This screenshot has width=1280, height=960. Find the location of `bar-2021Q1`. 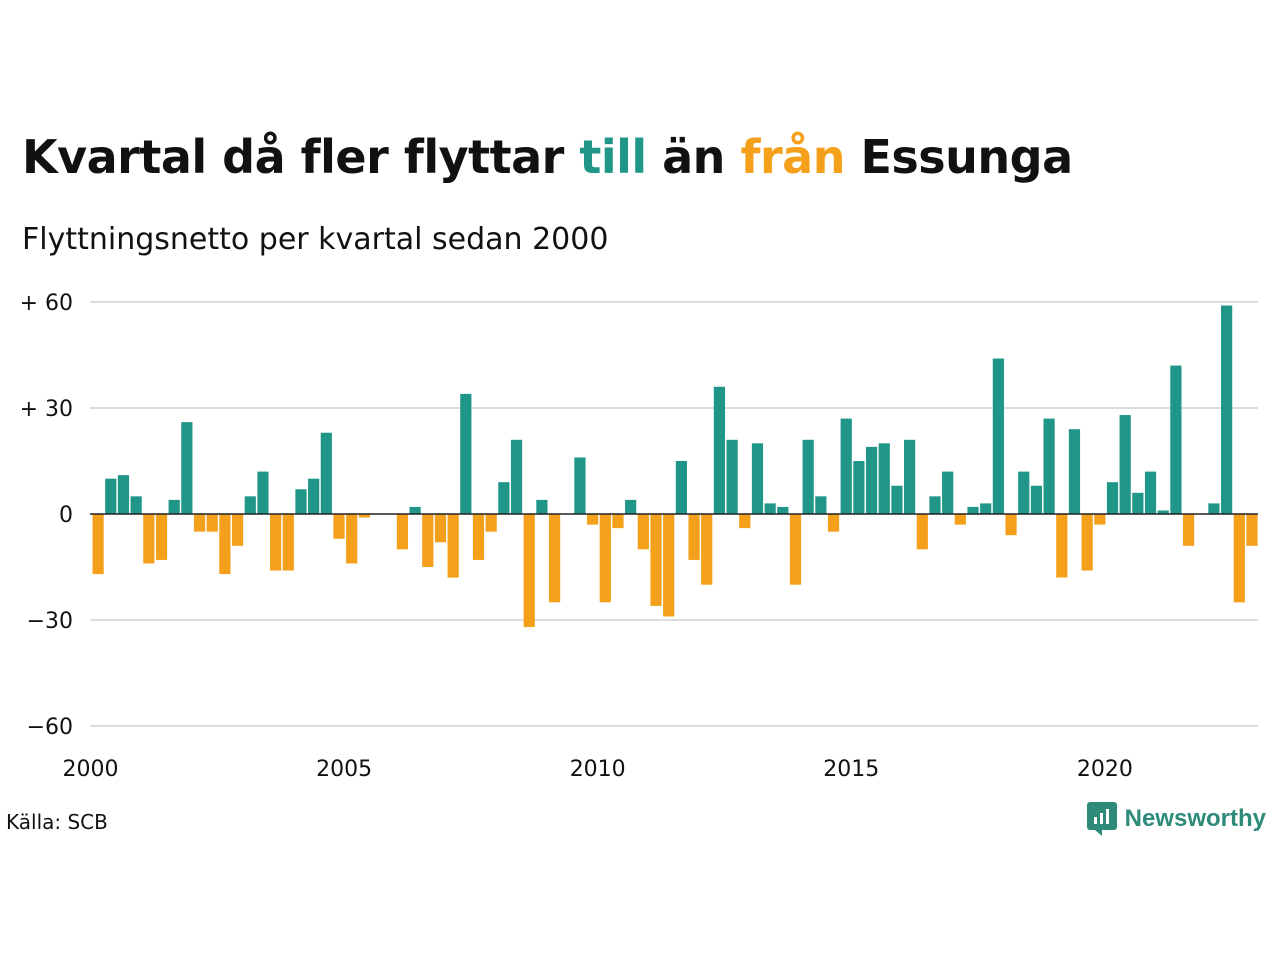

bar-2021Q1 is located at coordinates (1163, 512).